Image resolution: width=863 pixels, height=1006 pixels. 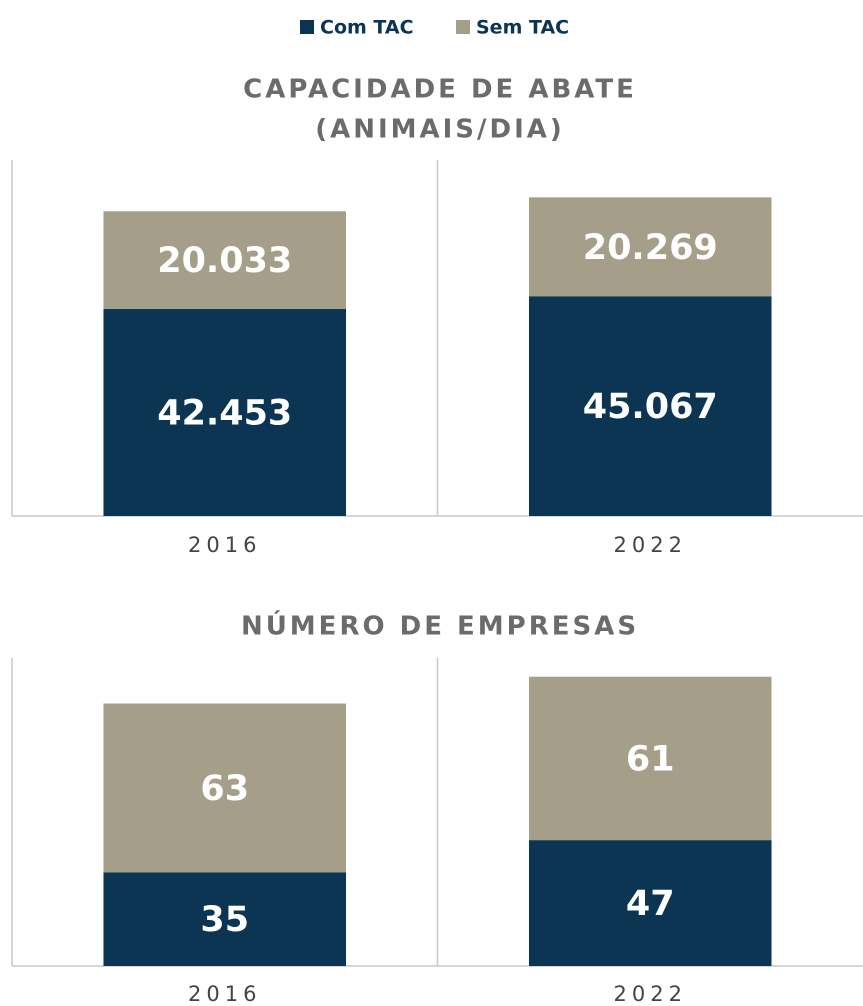 I want to click on data-label: 42.453, so click(x=224, y=413).